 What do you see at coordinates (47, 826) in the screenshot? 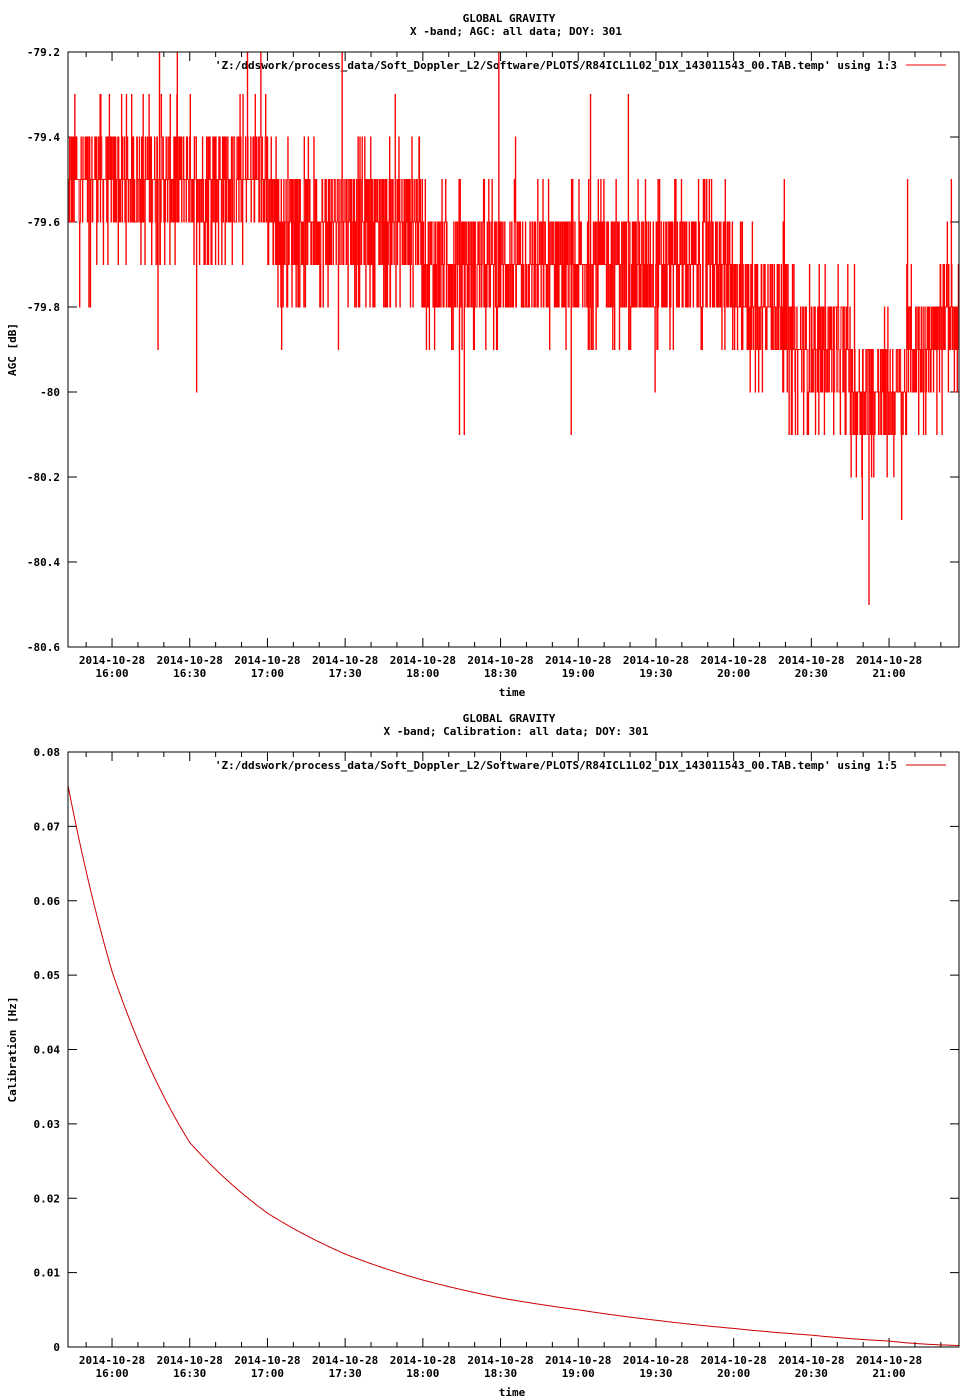
I see `chart2-ytick-label-7: 0.07` at bounding box center [47, 826].